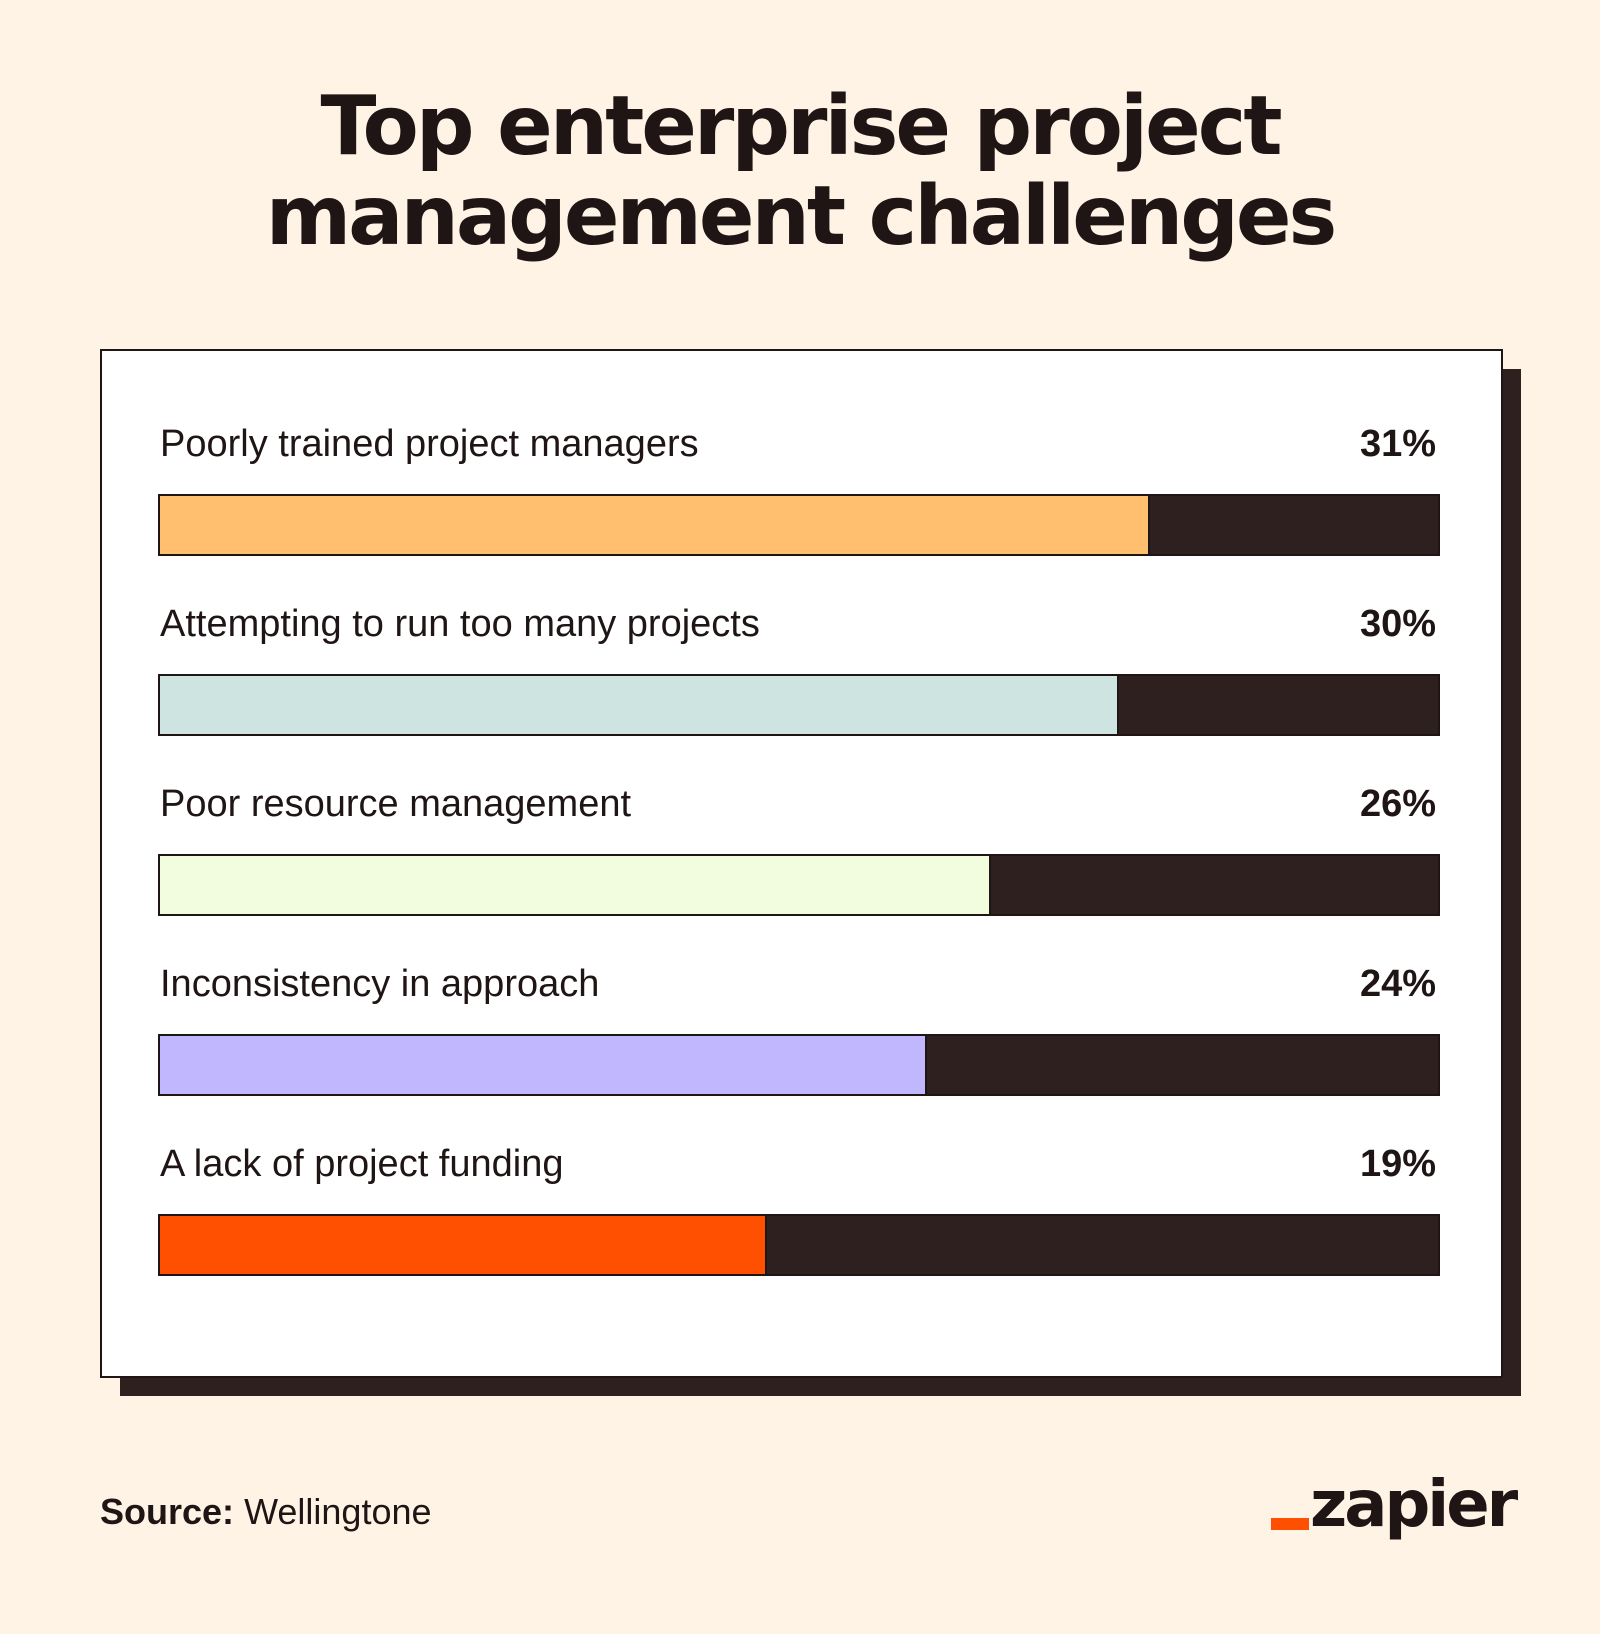  Describe the element at coordinates (167, 1511) in the screenshot. I see `source-label: Source:` at that location.